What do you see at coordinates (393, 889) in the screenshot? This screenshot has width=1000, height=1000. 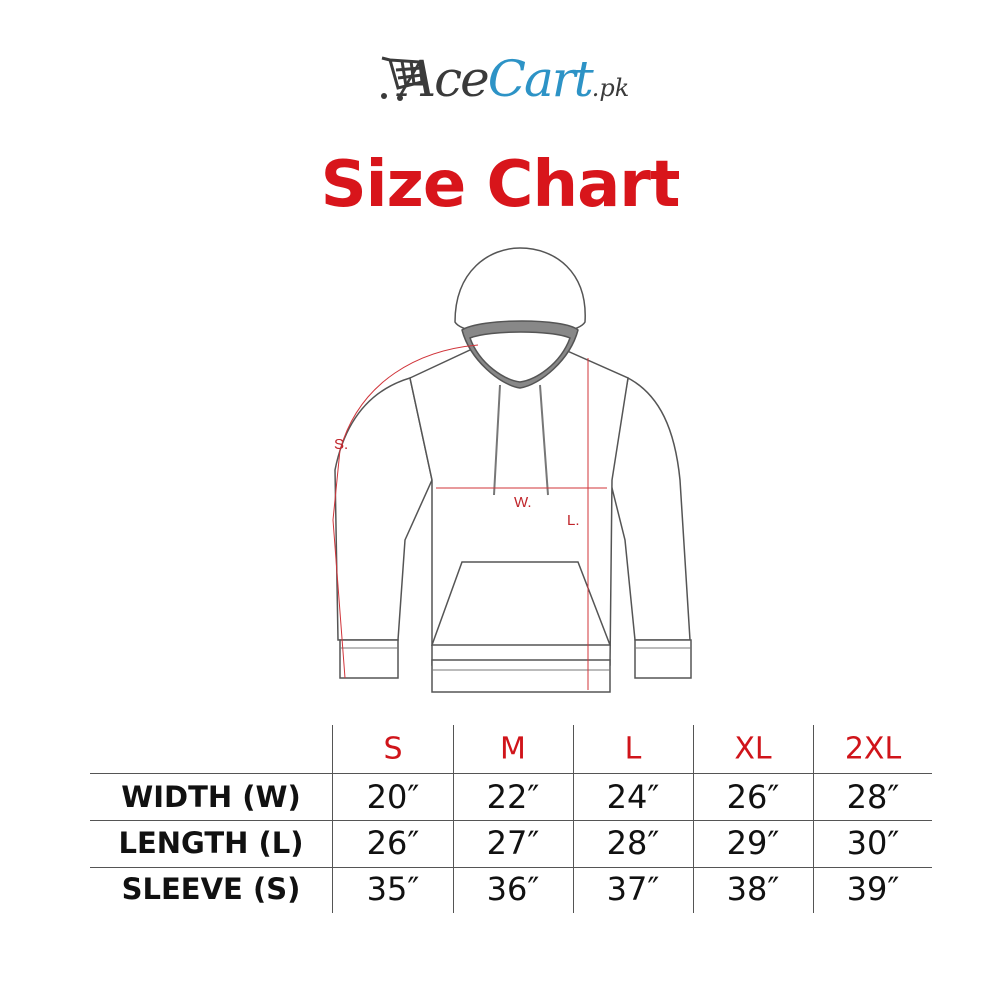 I see `table-cell: 35″` at bounding box center [393, 889].